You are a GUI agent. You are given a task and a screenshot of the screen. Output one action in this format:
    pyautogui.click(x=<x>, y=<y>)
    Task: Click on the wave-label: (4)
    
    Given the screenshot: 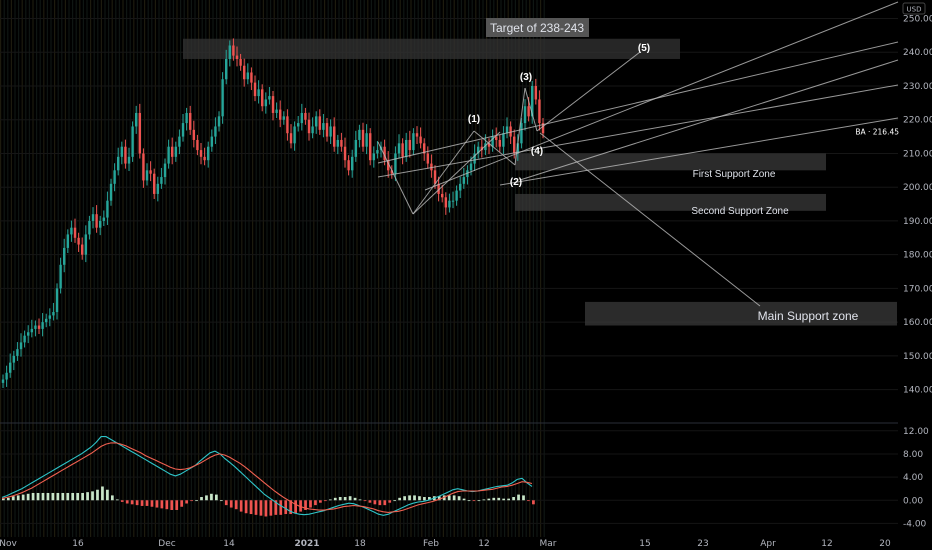 What is the action you would take?
    pyautogui.click(x=537, y=151)
    